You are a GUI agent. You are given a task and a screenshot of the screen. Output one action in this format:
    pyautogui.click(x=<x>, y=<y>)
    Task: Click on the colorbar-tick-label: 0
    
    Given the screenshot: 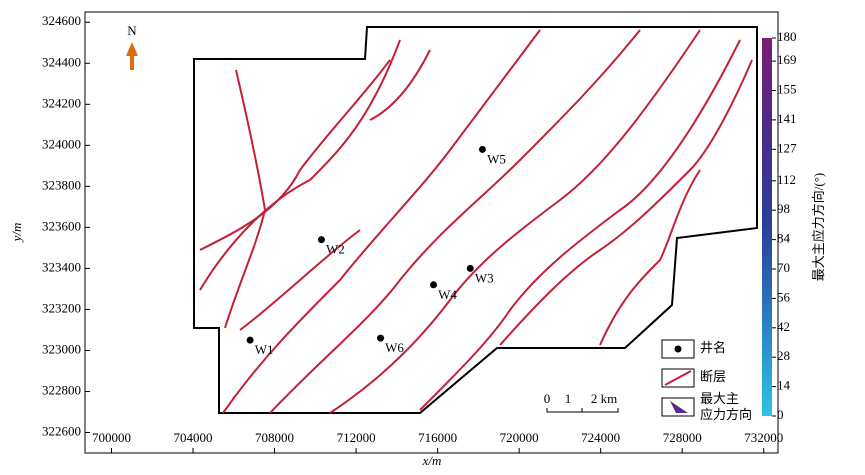 What is the action you would take?
    pyautogui.click(x=780, y=414)
    